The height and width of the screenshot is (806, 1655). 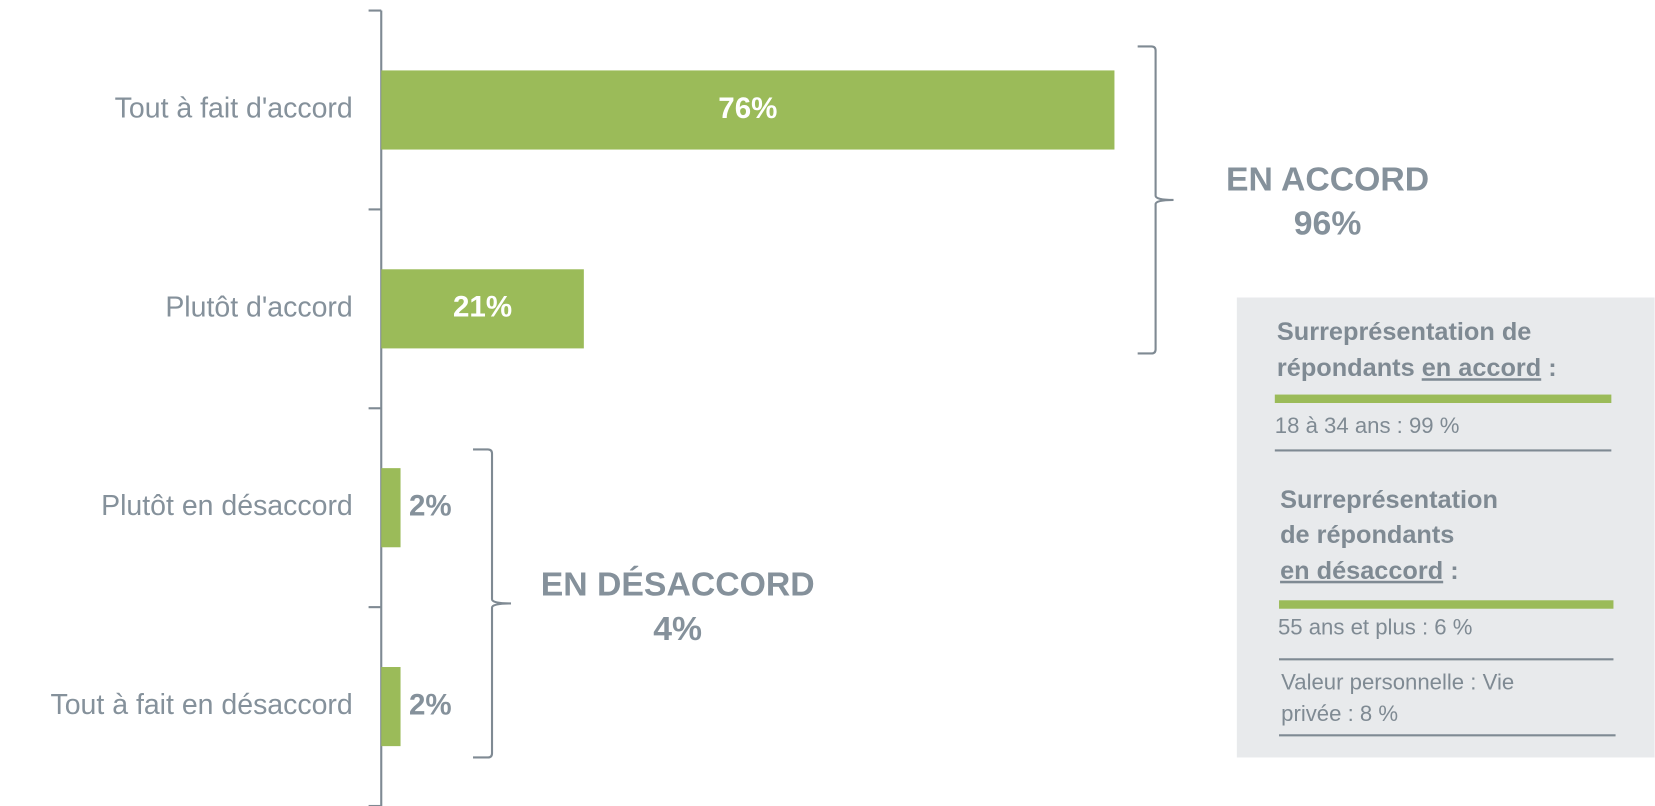 What do you see at coordinates (227, 506) in the screenshot?
I see `category-label: Plutôt en désaccord` at bounding box center [227, 506].